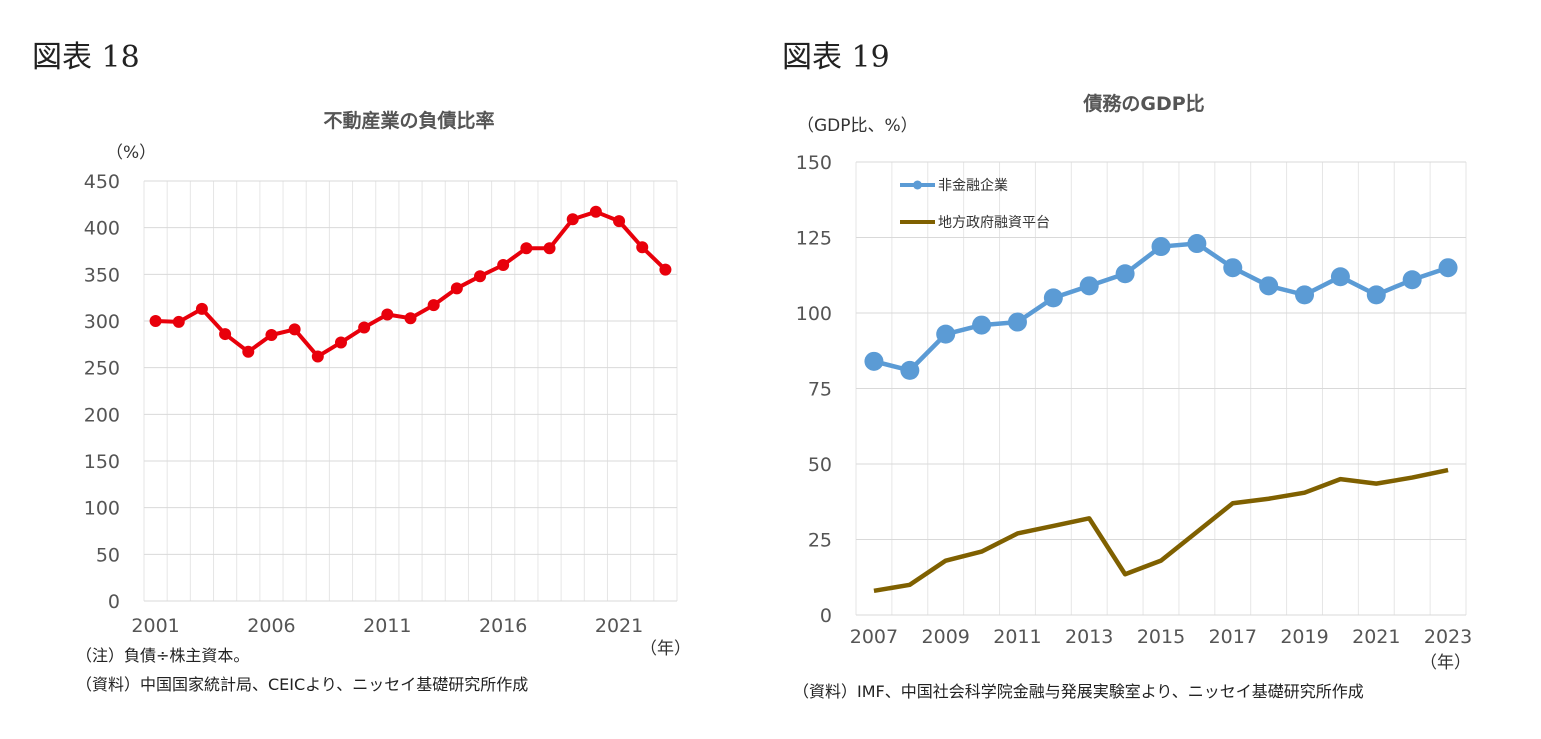  I want to click on chart2-legend-label: 地方政府融資平台, so click(994, 223).